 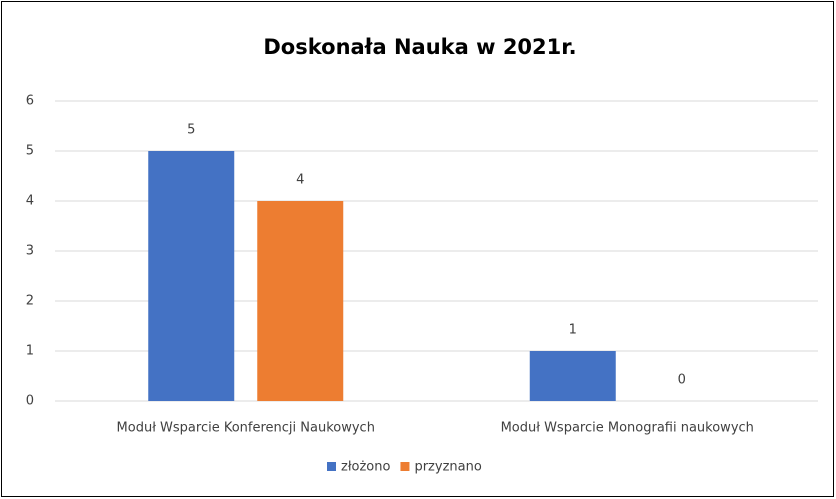 What do you see at coordinates (627, 428) in the screenshot?
I see `x-tick-label: Moduł Wsparcie Monografii naukowych` at bounding box center [627, 428].